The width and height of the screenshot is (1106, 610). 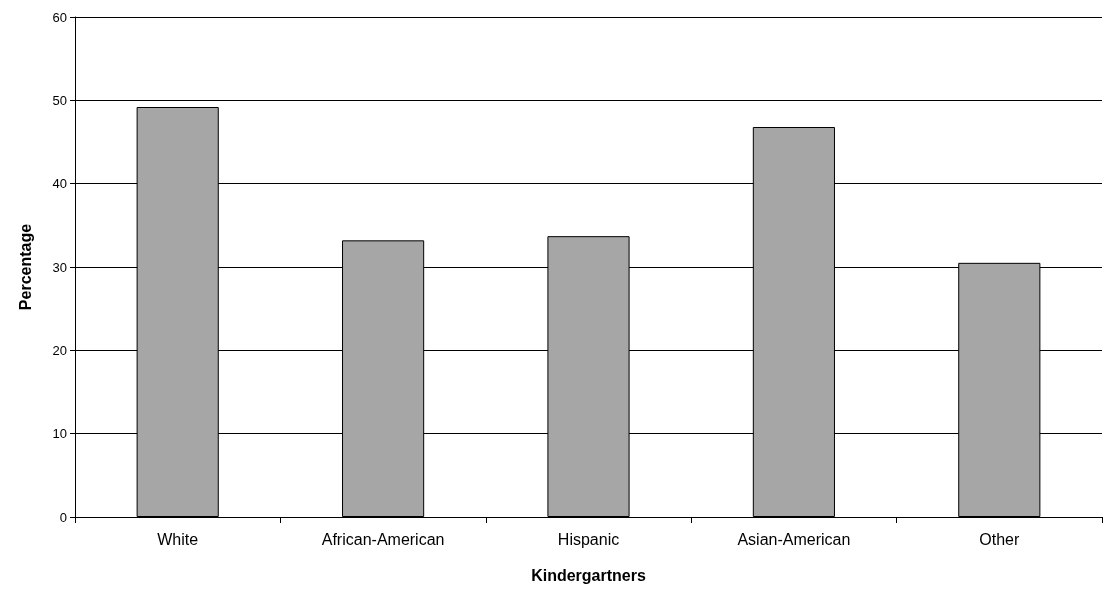 What do you see at coordinates (794, 539) in the screenshot?
I see `x-tick-label: Asian-American` at bounding box center [794, 539].